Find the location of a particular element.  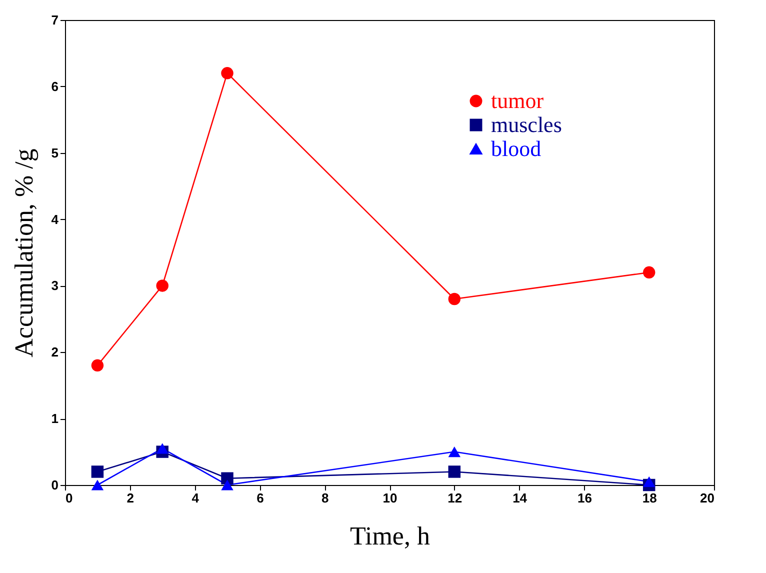

x-tick-label: 14 is located at coordinates (520, 498).